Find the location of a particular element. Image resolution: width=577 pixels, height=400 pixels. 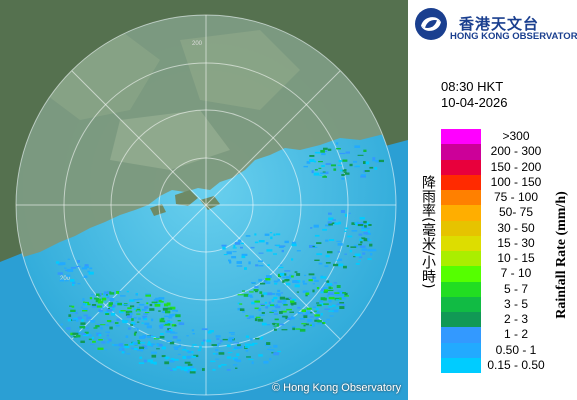

legend-color-scale is located at coordinates (461, 251).